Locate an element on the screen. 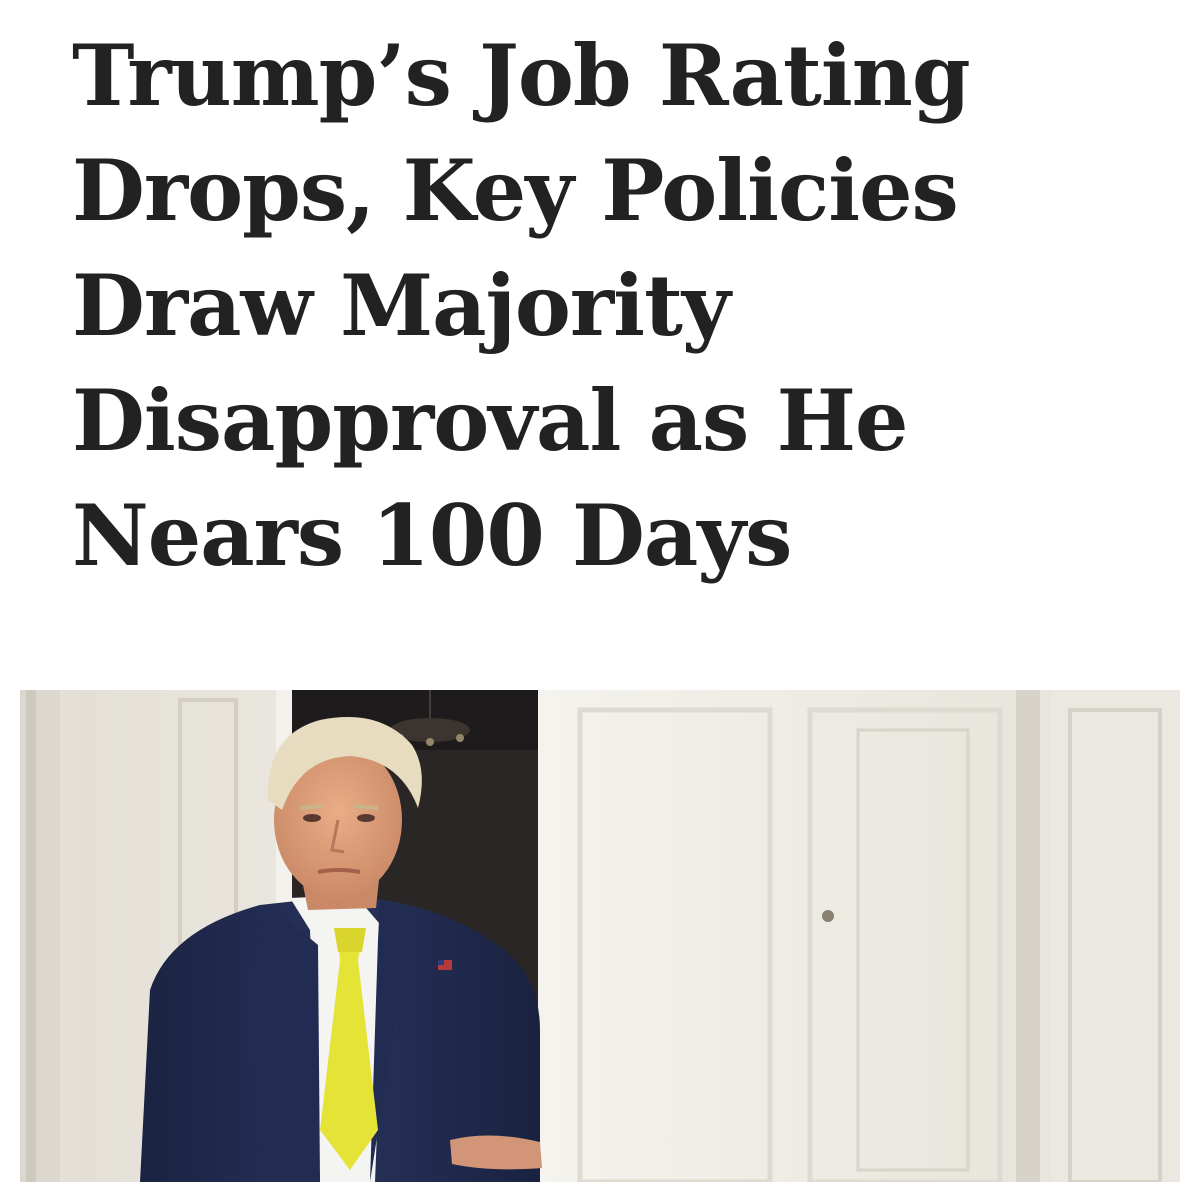 Image resolution: width=1200 pixels, height=1200 pixels. headline-line-5: Nears 100 Days is located at coordinates (432, 535).